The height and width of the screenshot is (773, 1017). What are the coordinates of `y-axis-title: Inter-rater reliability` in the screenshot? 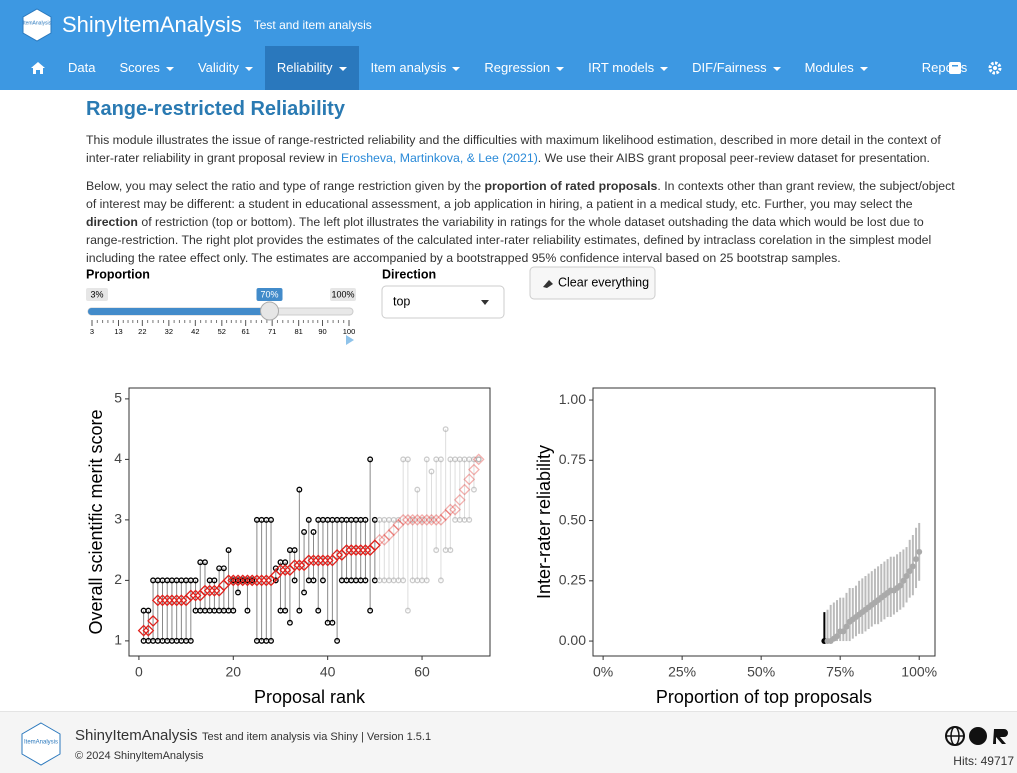 It's located at (544, 522).